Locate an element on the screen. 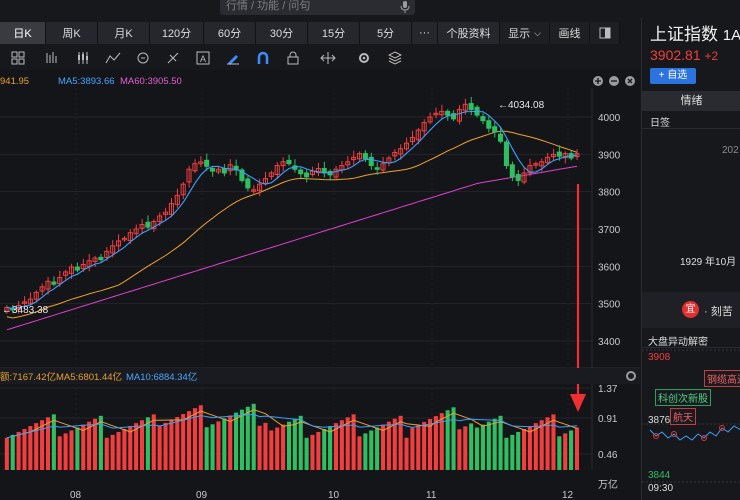  zoom-in-icon is located at coordinates (598, 81).